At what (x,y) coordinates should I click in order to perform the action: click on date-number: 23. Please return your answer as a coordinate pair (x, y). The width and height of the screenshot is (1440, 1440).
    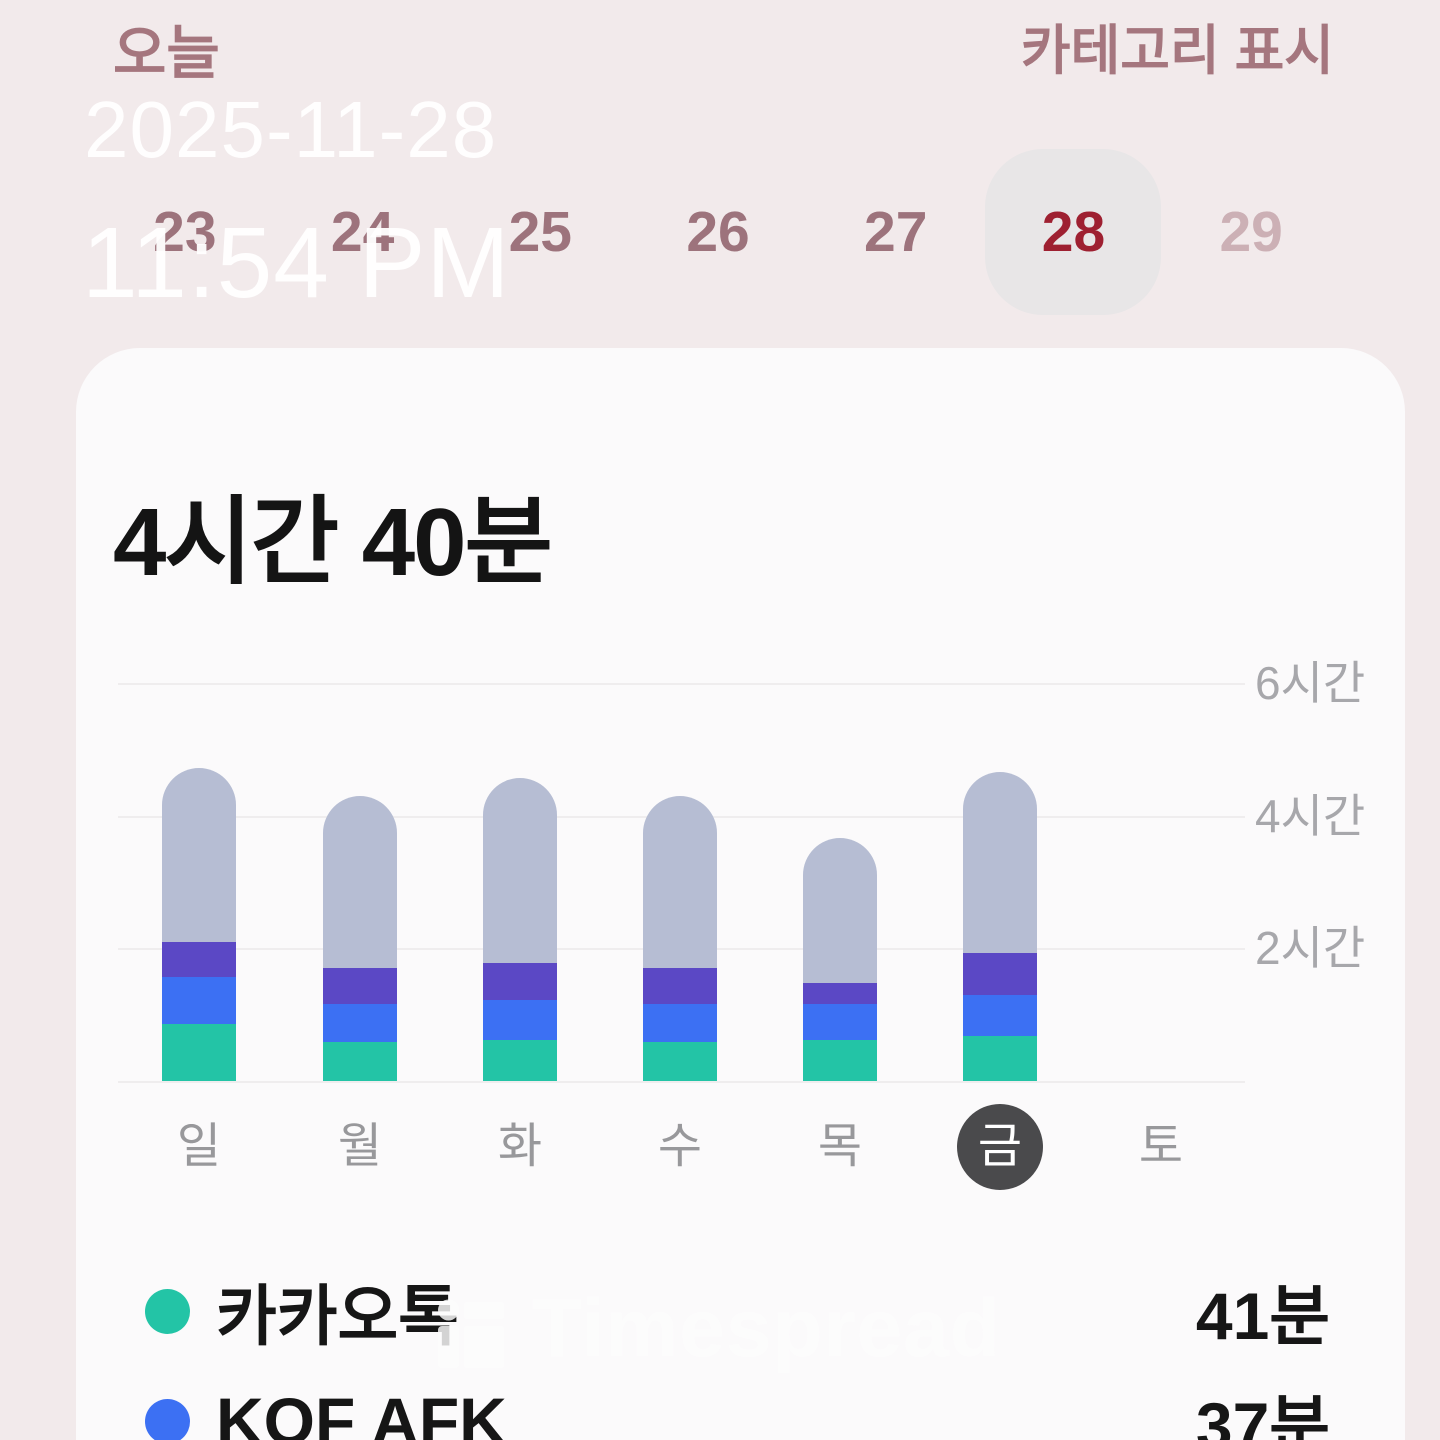
    Looking at the image, I should click on (185, 232).